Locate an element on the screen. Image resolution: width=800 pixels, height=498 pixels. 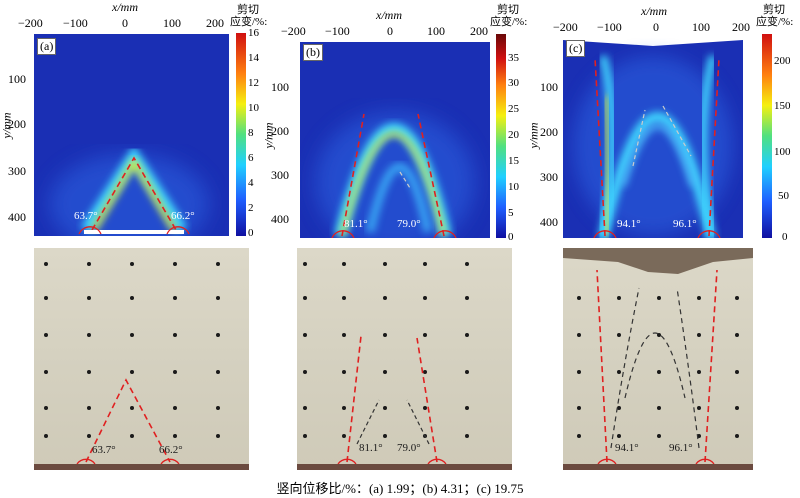
x-tick-b-2: 0 is located at coordinates (390, 31).